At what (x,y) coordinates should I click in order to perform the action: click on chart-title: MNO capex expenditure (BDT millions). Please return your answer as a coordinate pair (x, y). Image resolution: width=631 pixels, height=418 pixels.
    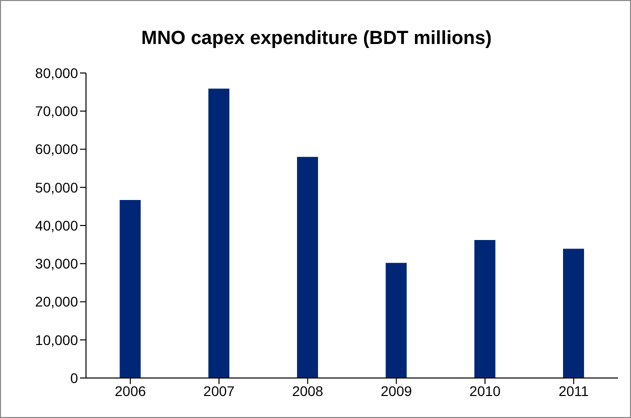
    Looking at the image, I should click on (316, 39).